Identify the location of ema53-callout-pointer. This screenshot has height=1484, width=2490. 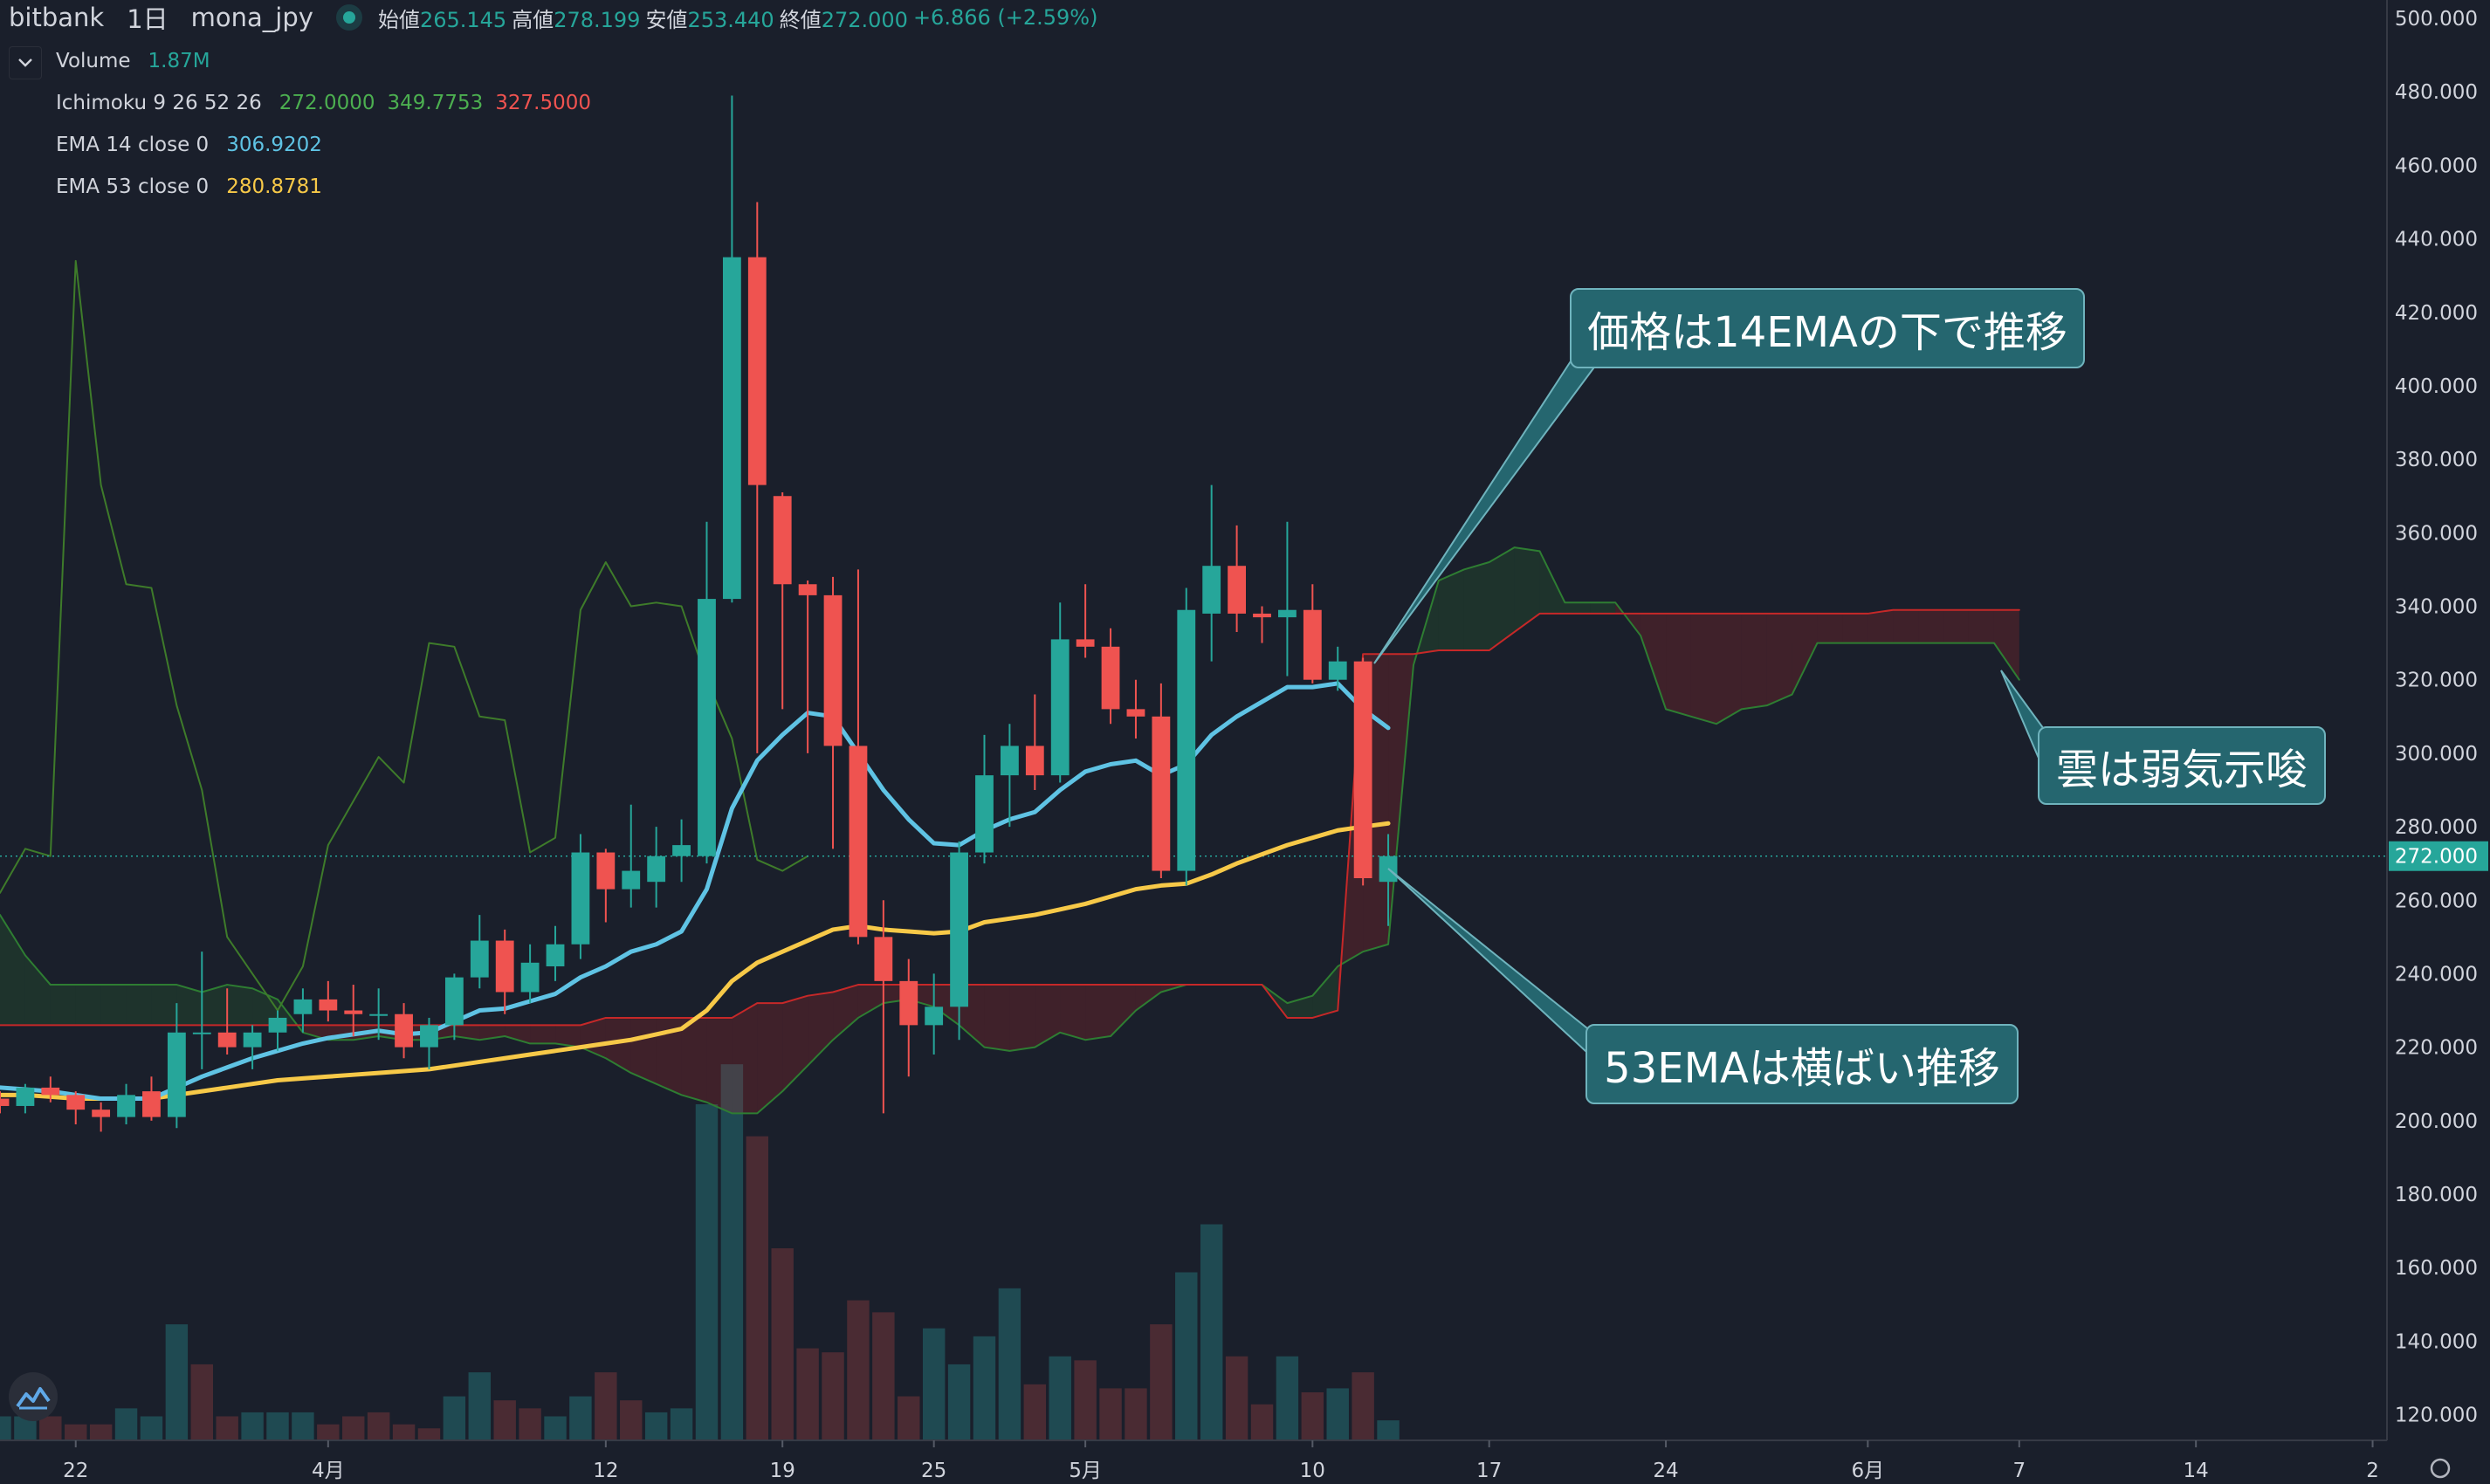
(1492, 960).